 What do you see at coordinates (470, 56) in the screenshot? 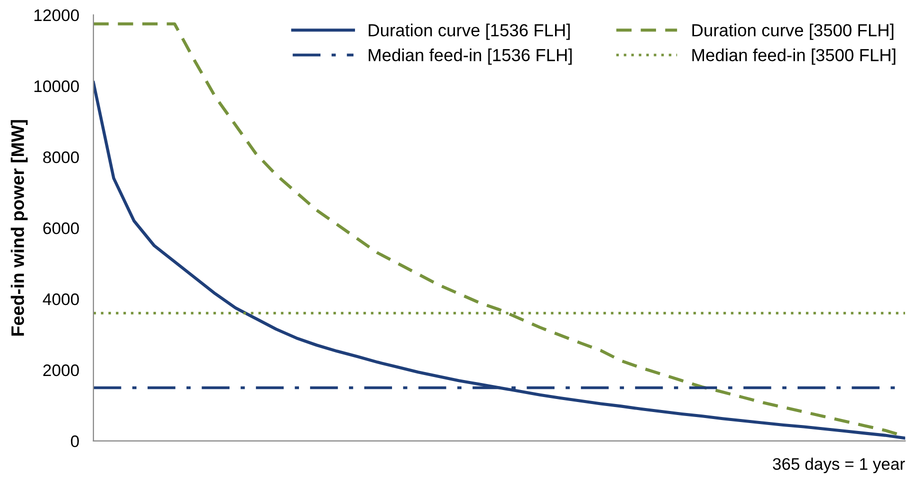
I see `legend-label: Median feed-in [1536 FLH]` at bounding box center [470, 56].